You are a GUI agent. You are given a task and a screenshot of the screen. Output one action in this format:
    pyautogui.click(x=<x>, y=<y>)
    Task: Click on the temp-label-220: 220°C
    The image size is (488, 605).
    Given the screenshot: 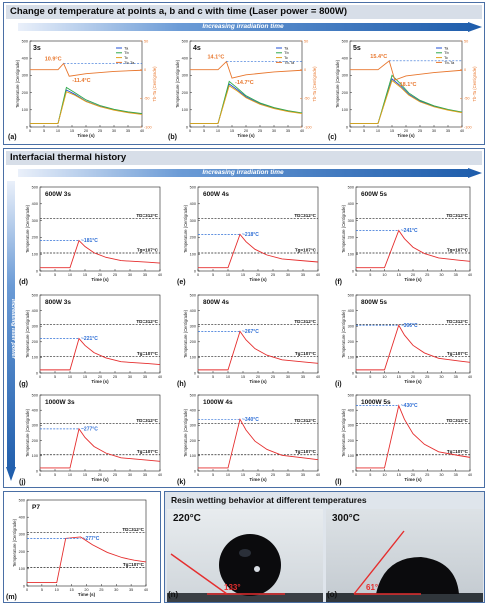 What is the action you would take?
    pyautogui.click(x=187, y=518)
    